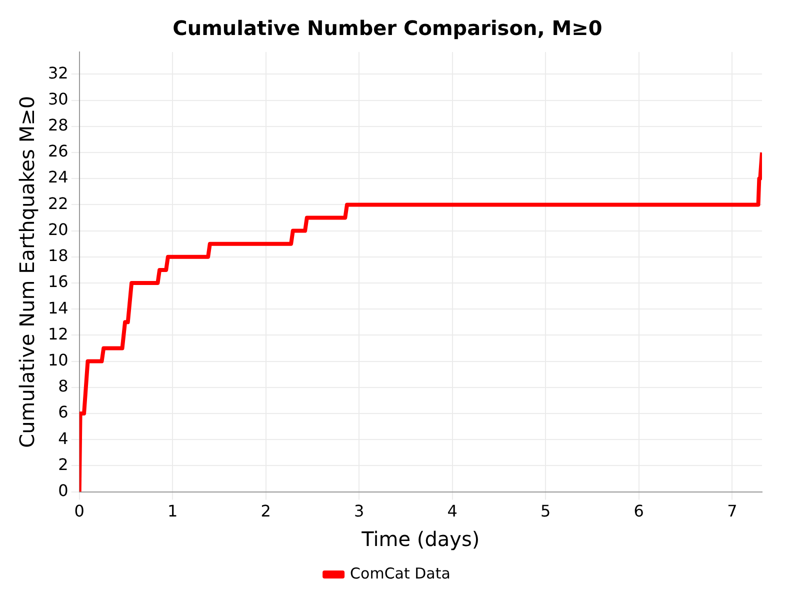 This screenshot has height=600, width=800. I want to click on y-tick-label: 22, so click(58, 203).